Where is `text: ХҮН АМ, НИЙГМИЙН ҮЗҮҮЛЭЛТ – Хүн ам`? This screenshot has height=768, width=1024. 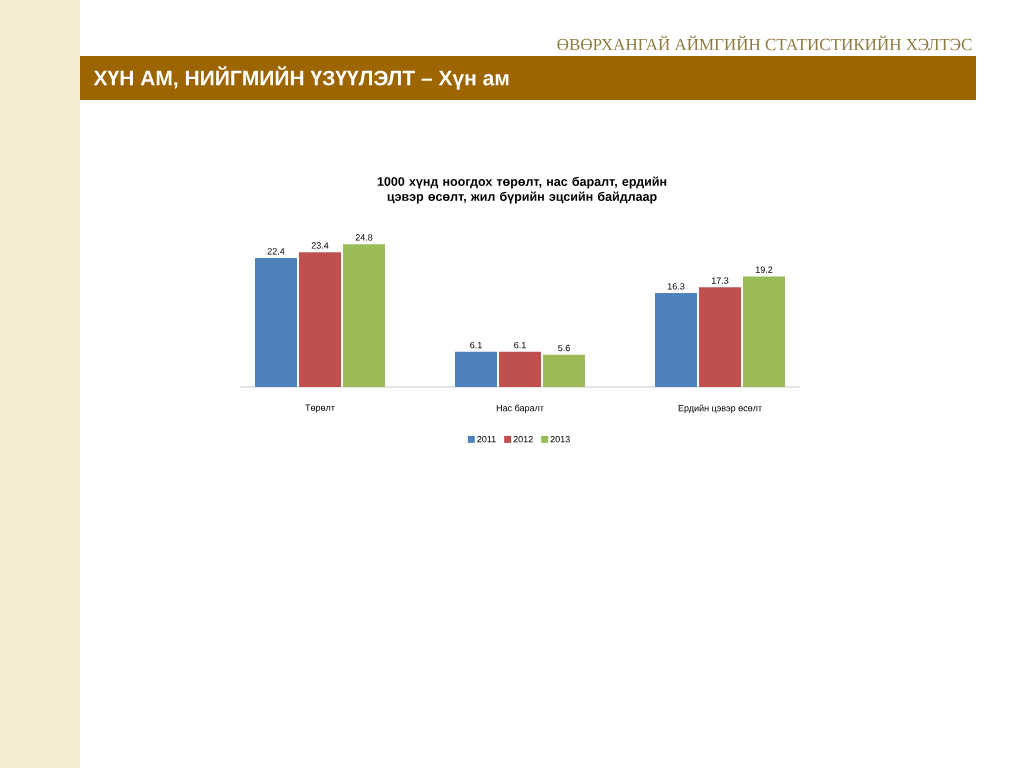 text: ХҮН АМ, НИЙГМИЙН ҮЗҮҮЛЭЛТ – Хүн ам is located at coordinates (301, 78).